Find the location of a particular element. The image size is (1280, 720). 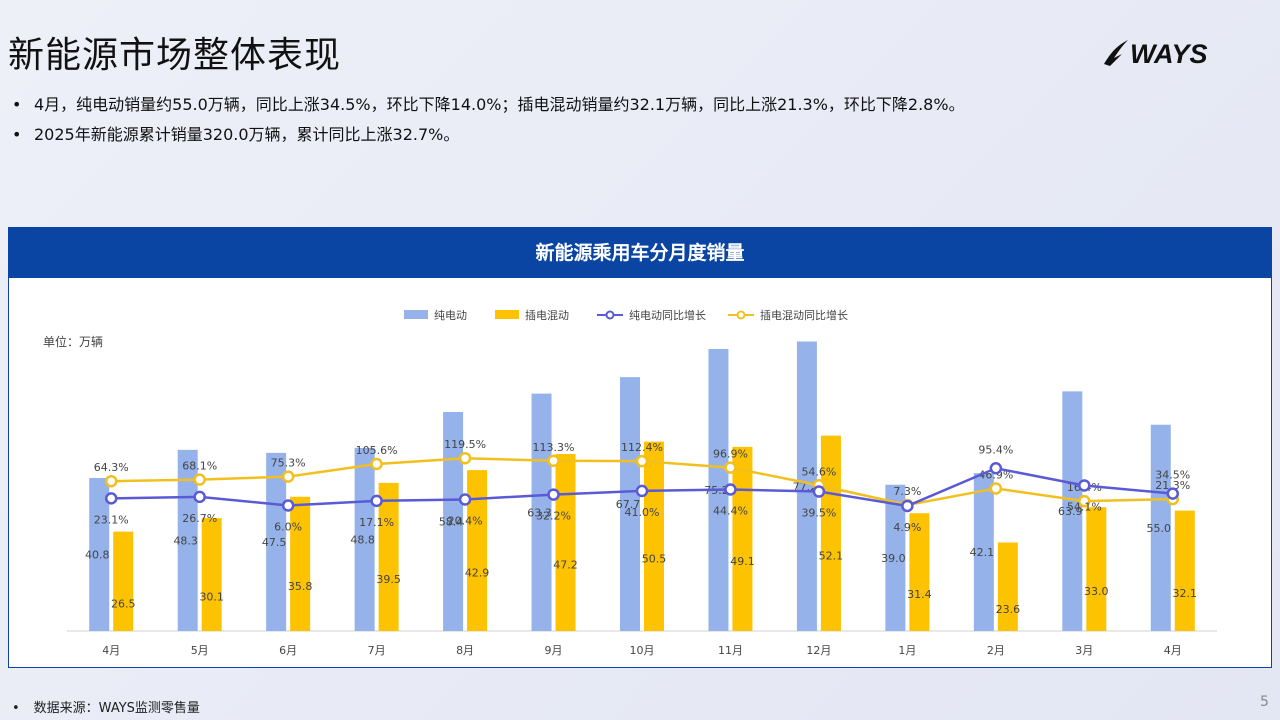

logo-text: WAYS is located at coordinates (1169, 54).